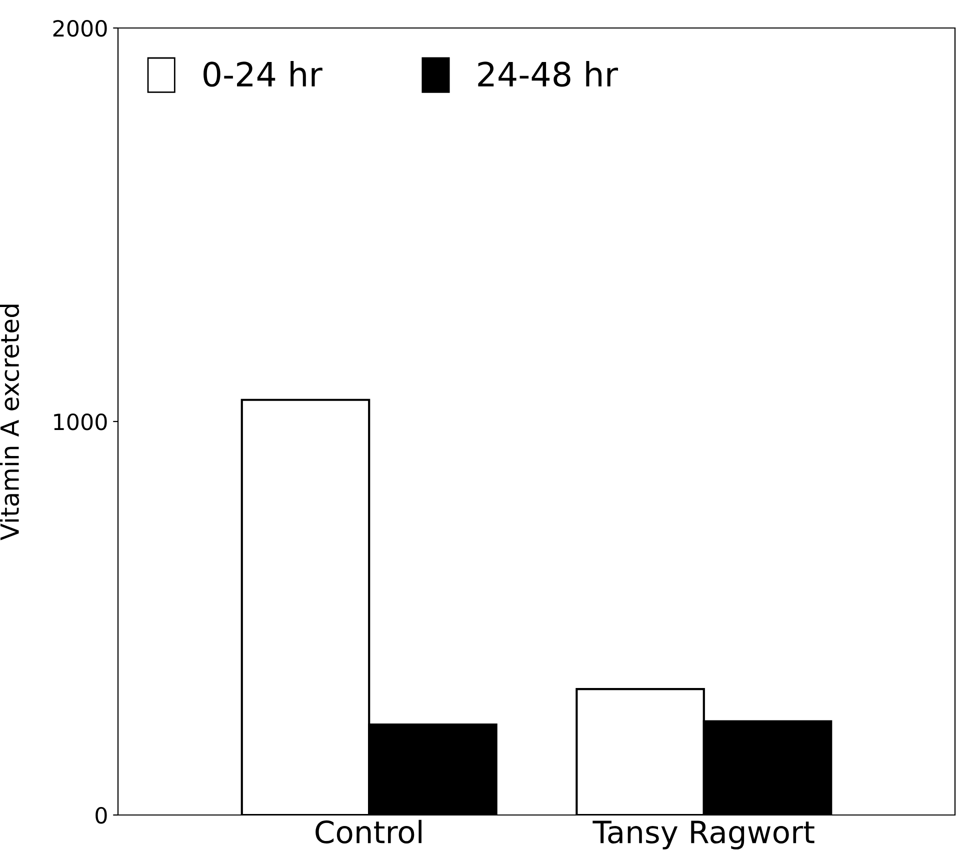  Describe the element at coordinates (263, 74) in the screenshot. I see `legend-label: 0-24 hr` at that location.